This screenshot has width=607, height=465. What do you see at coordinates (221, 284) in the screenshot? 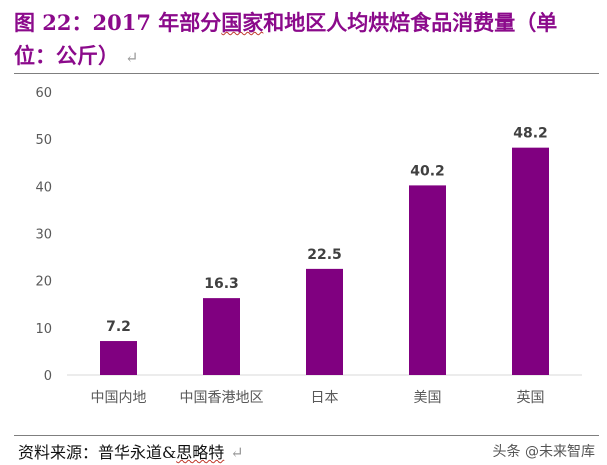
I see `data-label: 16.3` at bounding box center [221, 284].